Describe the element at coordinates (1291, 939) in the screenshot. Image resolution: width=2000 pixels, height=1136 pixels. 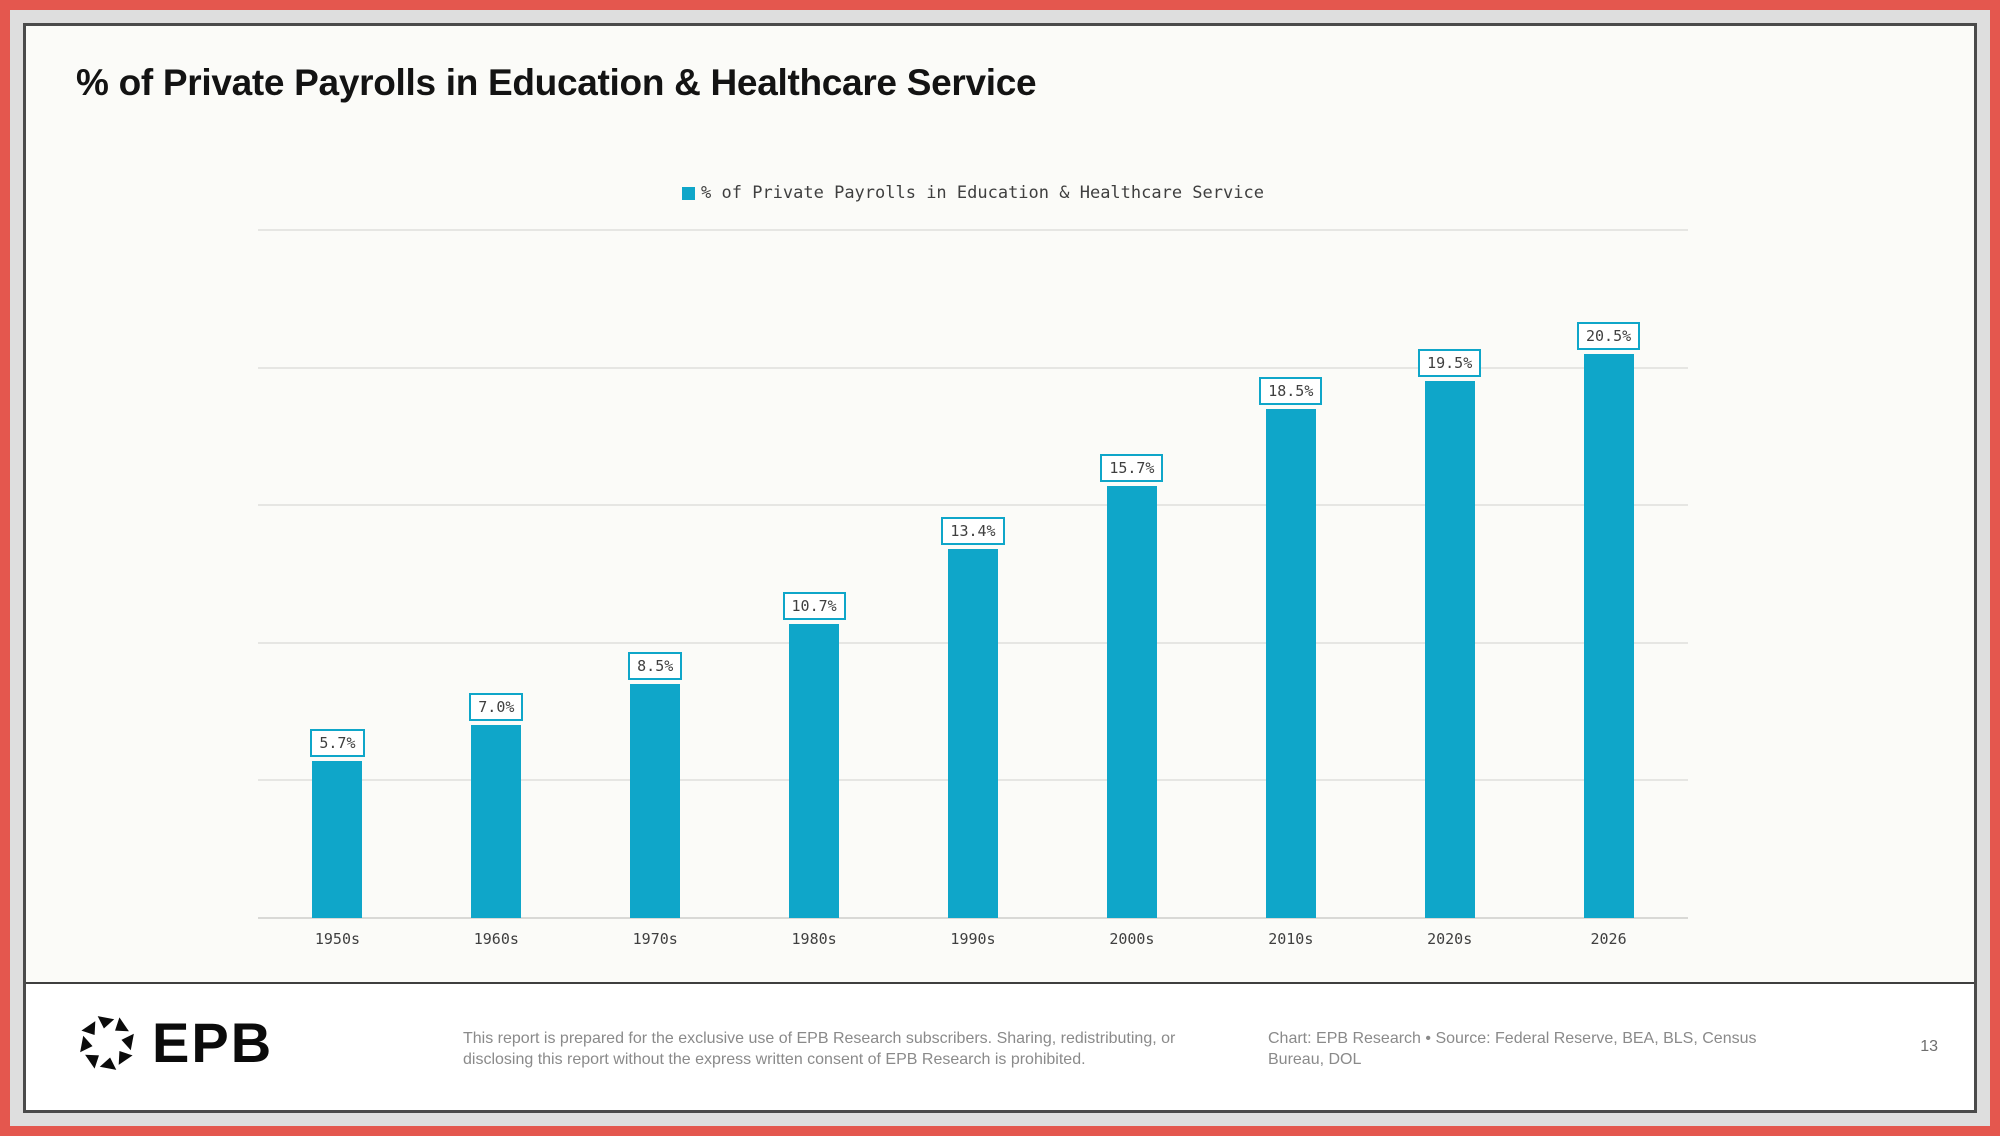
I see `x-tick-label: 2010s` at that location.